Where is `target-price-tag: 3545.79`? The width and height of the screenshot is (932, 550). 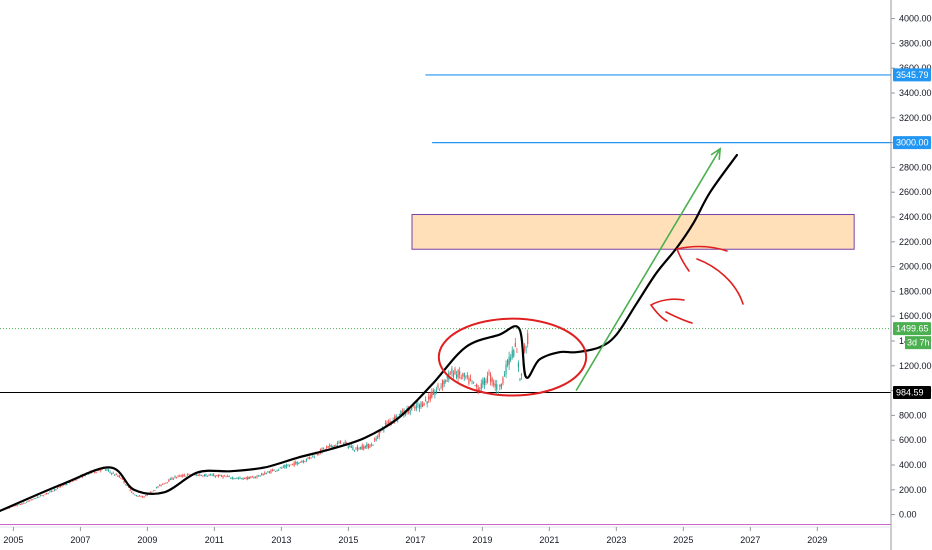
target-price-tag: 3545.79 is located at coordinates (912, 75).